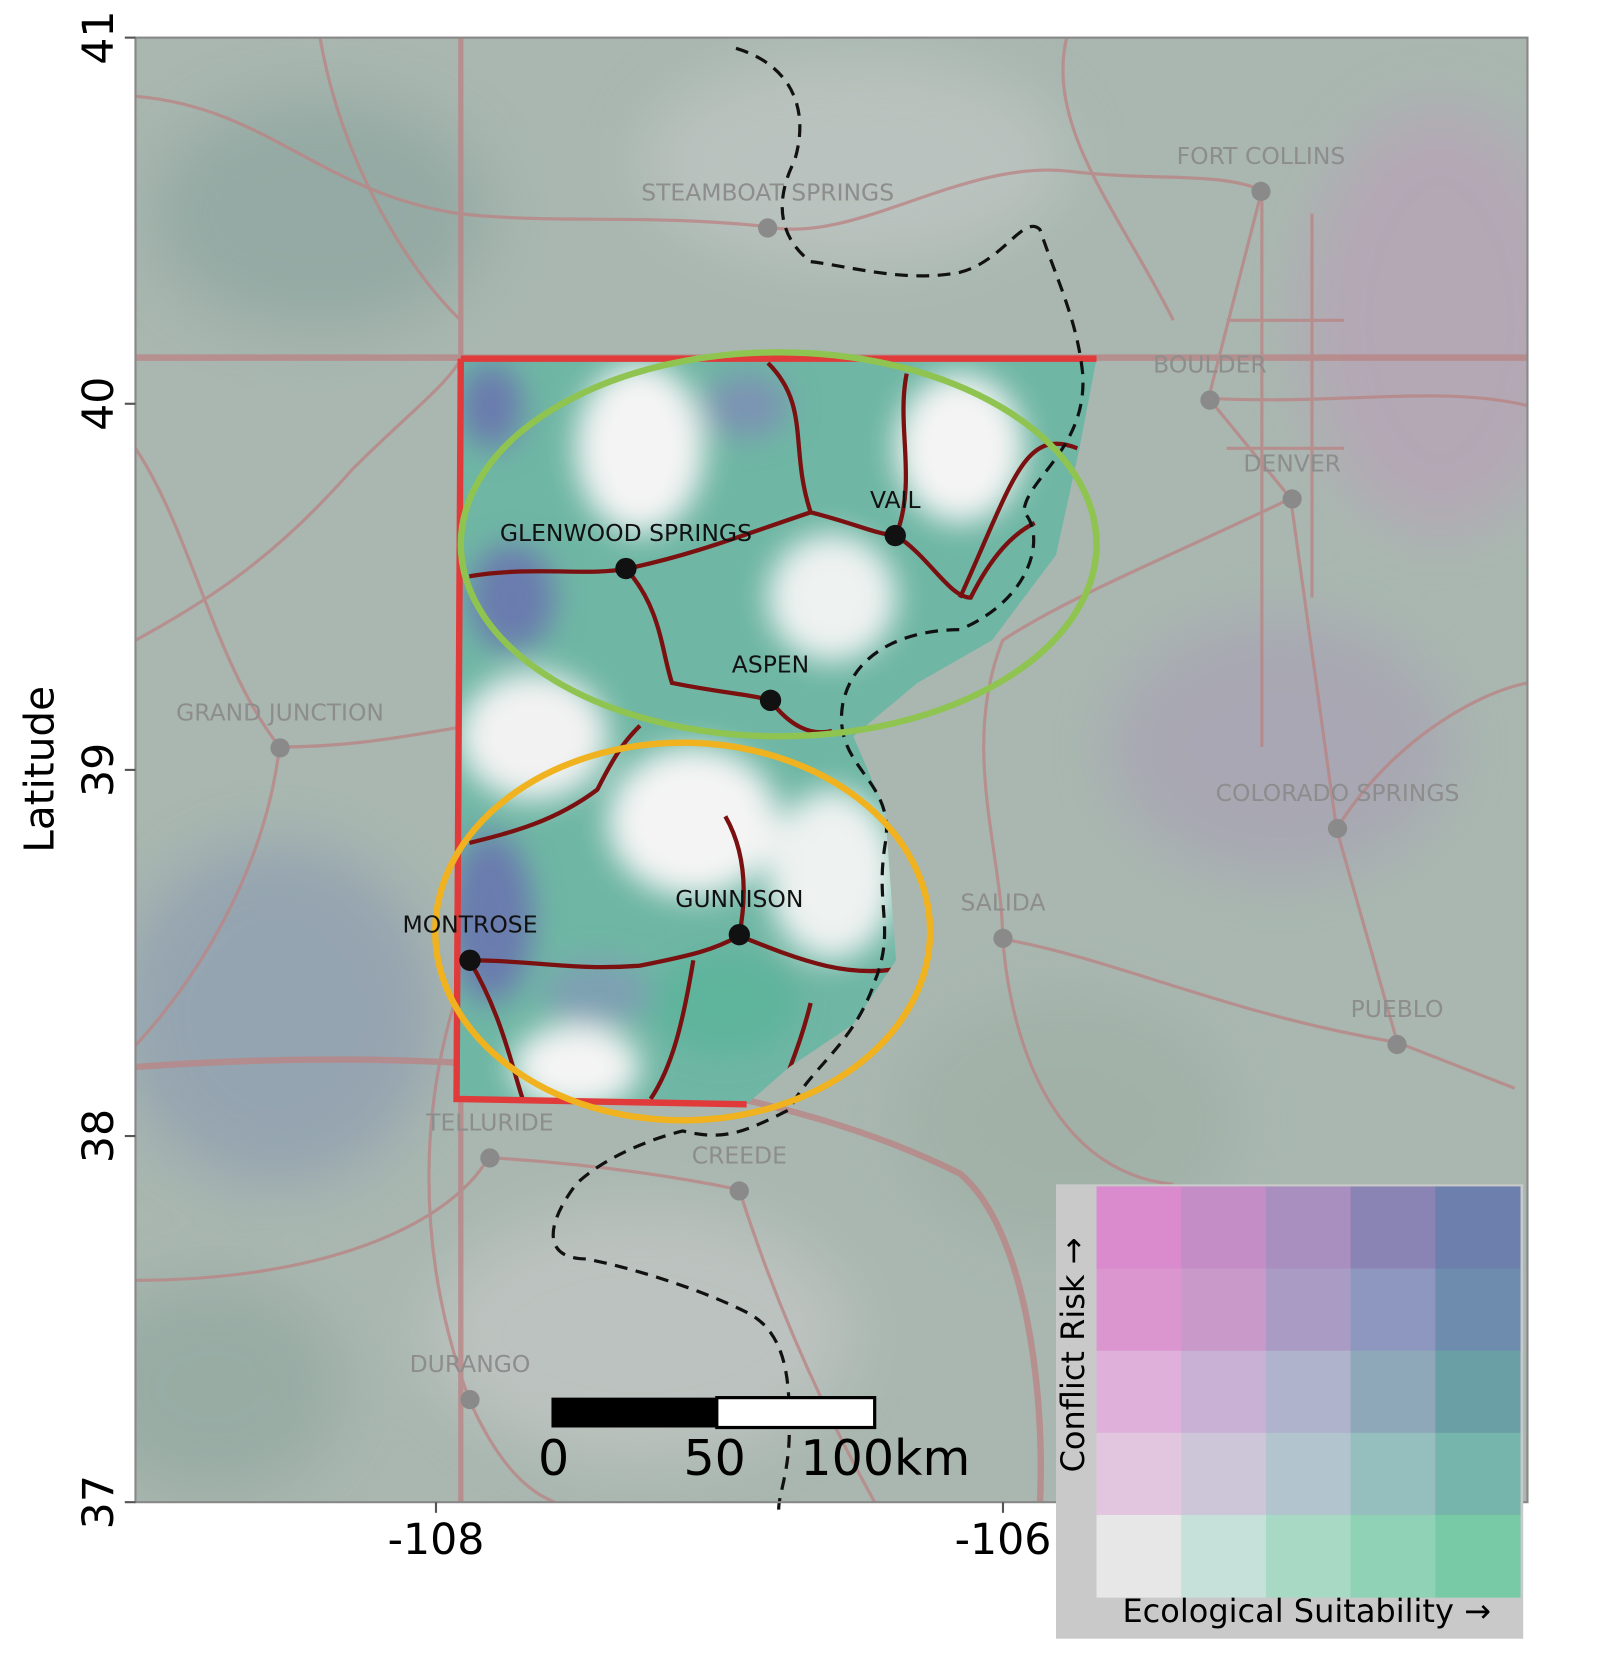 This screenshot has width=1600, height=1671. I want to click on city-label: COLORADO SPRINGS, so click(1338, 793).